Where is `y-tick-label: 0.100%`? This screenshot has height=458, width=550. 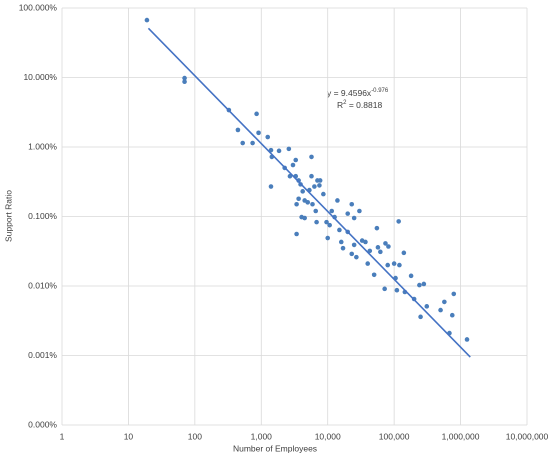
y-tick-label: 0.100% is located at coordinates (42, 216).